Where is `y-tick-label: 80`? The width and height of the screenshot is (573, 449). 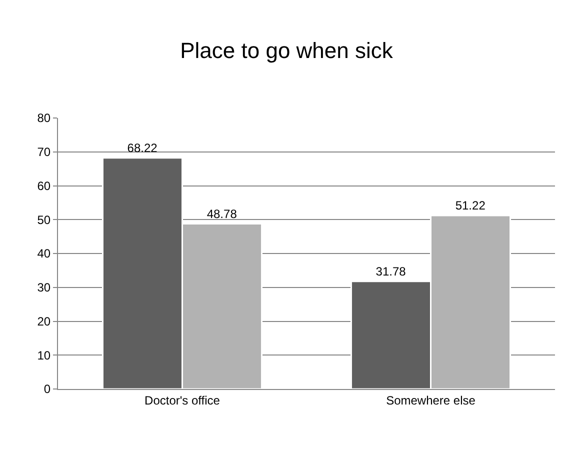 y-tick-label: 80 is located at coordinates (44, 118).